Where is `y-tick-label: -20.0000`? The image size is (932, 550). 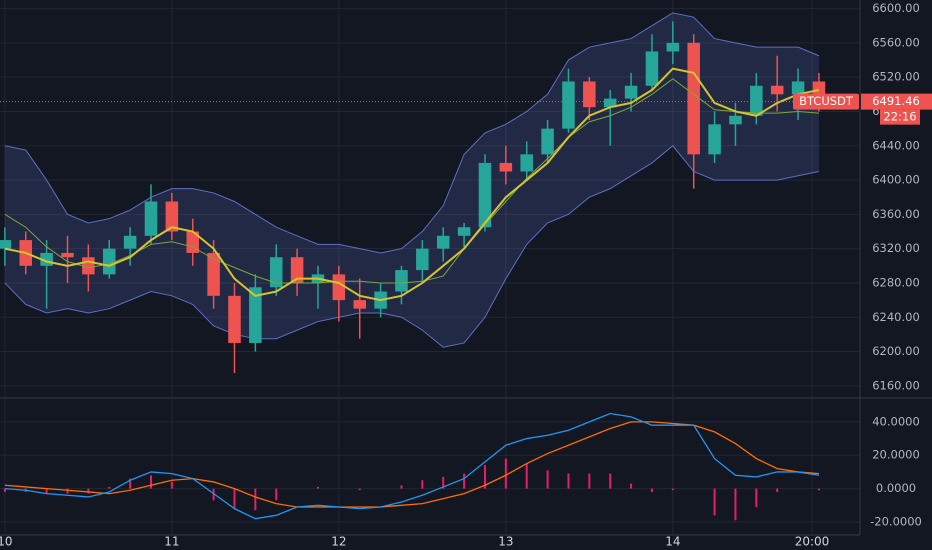 y-tick-label: -20.0000 is located at coordinates (896, 521).